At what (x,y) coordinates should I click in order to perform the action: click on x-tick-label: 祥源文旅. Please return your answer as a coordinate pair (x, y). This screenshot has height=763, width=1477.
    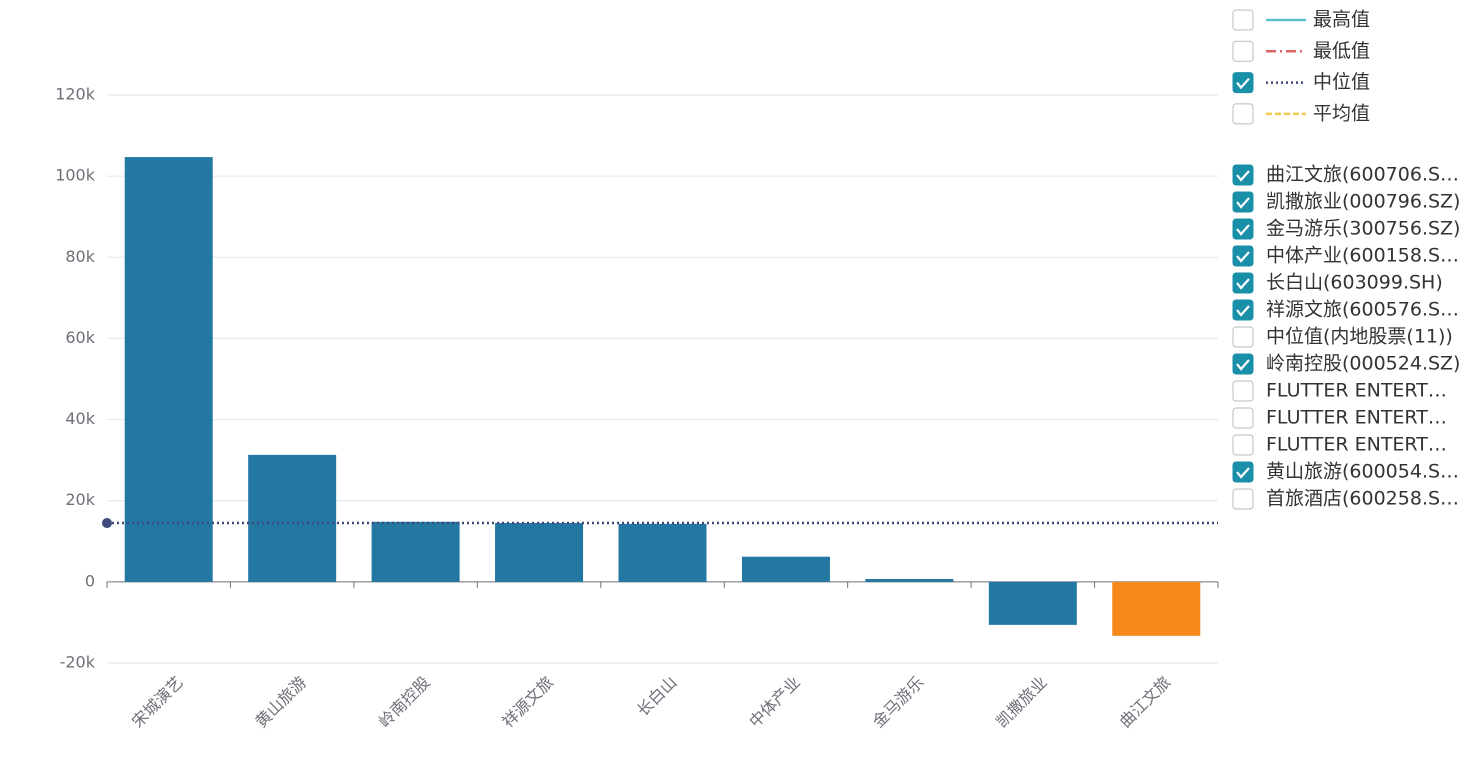
    Looking at the image, I should click on (527, 702).